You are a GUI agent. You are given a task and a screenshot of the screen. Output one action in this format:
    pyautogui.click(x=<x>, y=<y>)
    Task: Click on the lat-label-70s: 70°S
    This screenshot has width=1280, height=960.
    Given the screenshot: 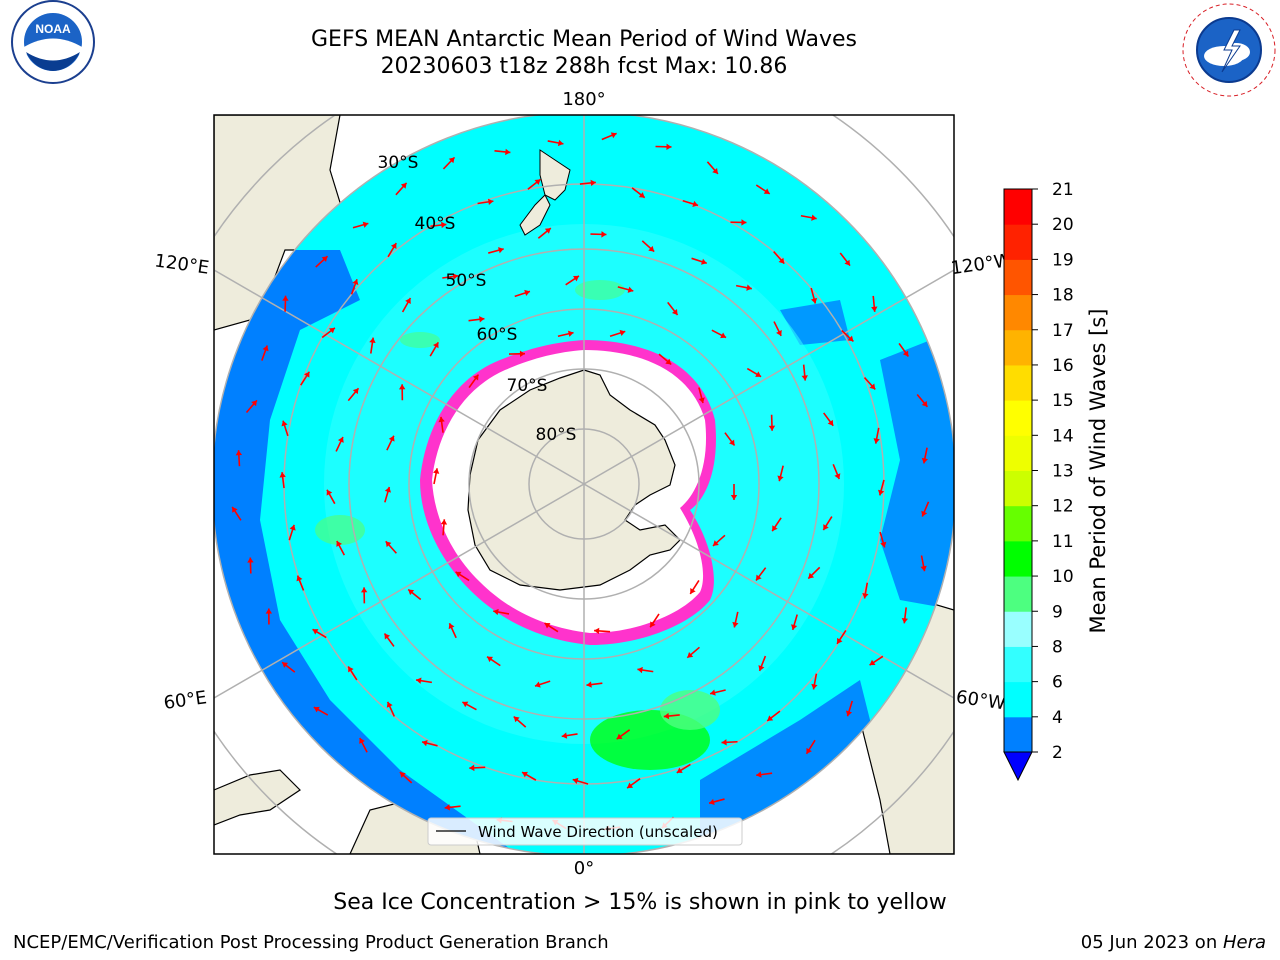 What is the action you would take?
    pyautogui.click(x=527, y=386)
    